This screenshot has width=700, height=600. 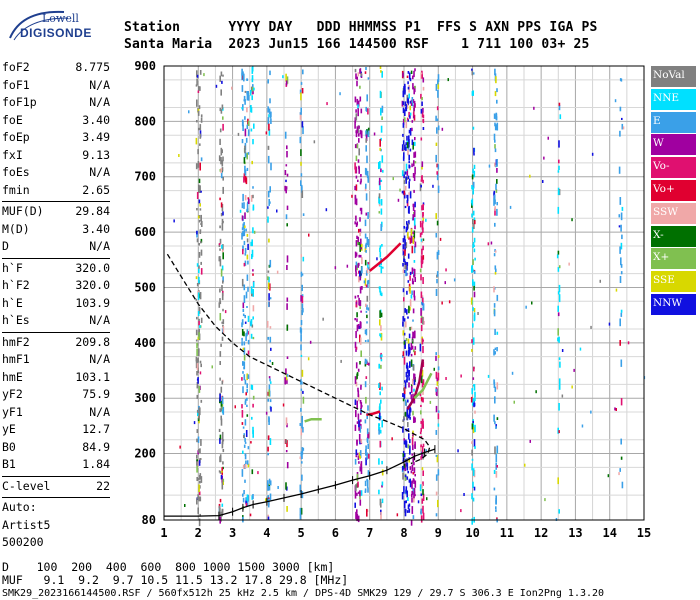 I want to click on param-label: B0, so click(x=9, y=446).